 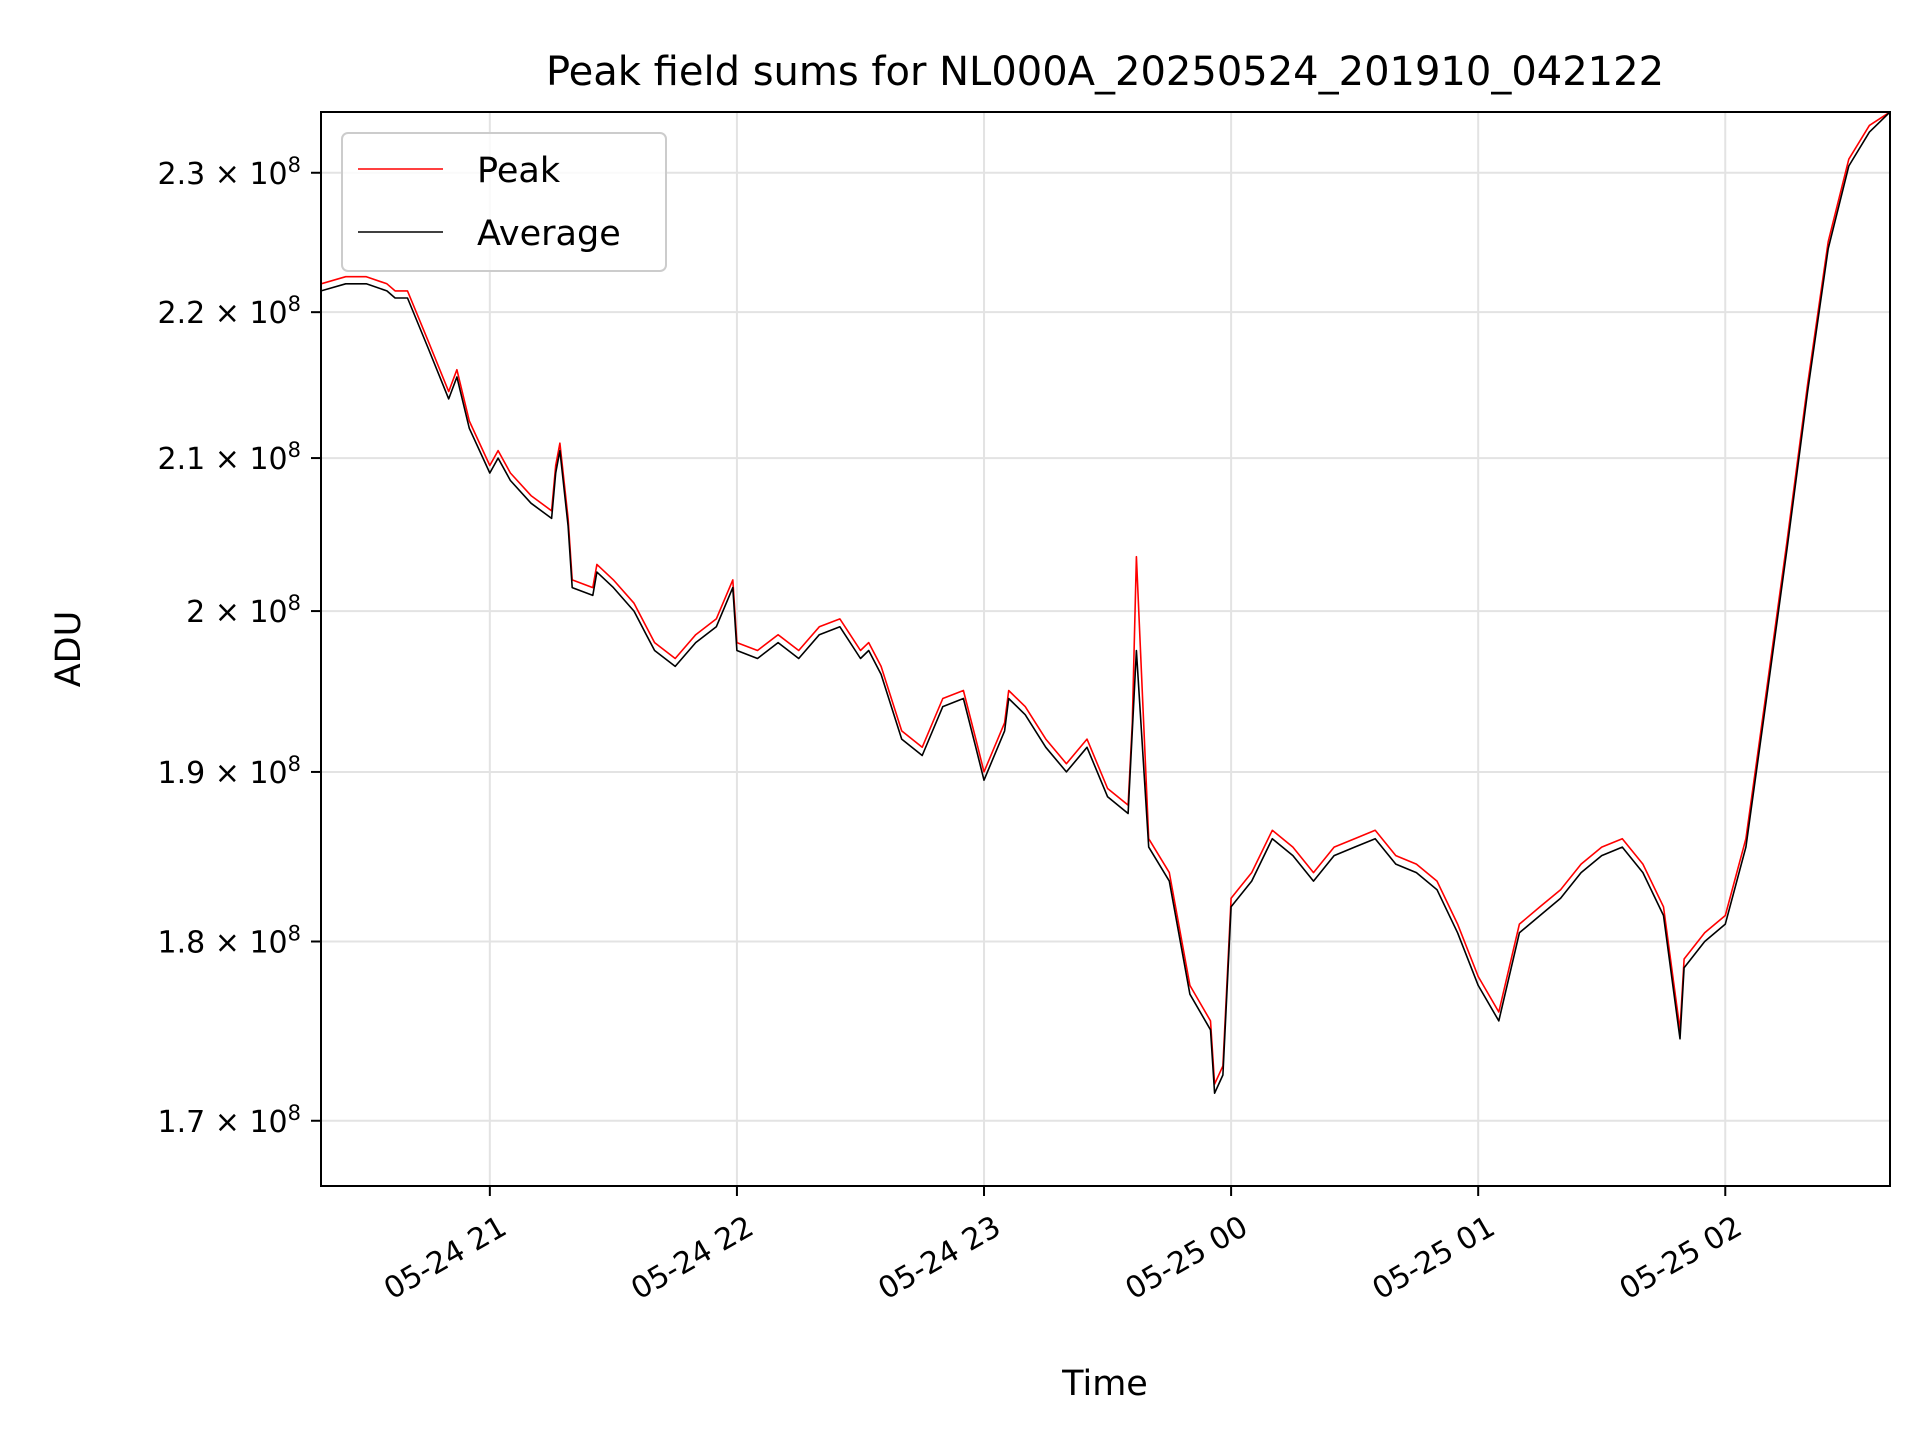 I want to click on y-tick-label: 1.8 × 10⁸, so click(x=229, y=941).